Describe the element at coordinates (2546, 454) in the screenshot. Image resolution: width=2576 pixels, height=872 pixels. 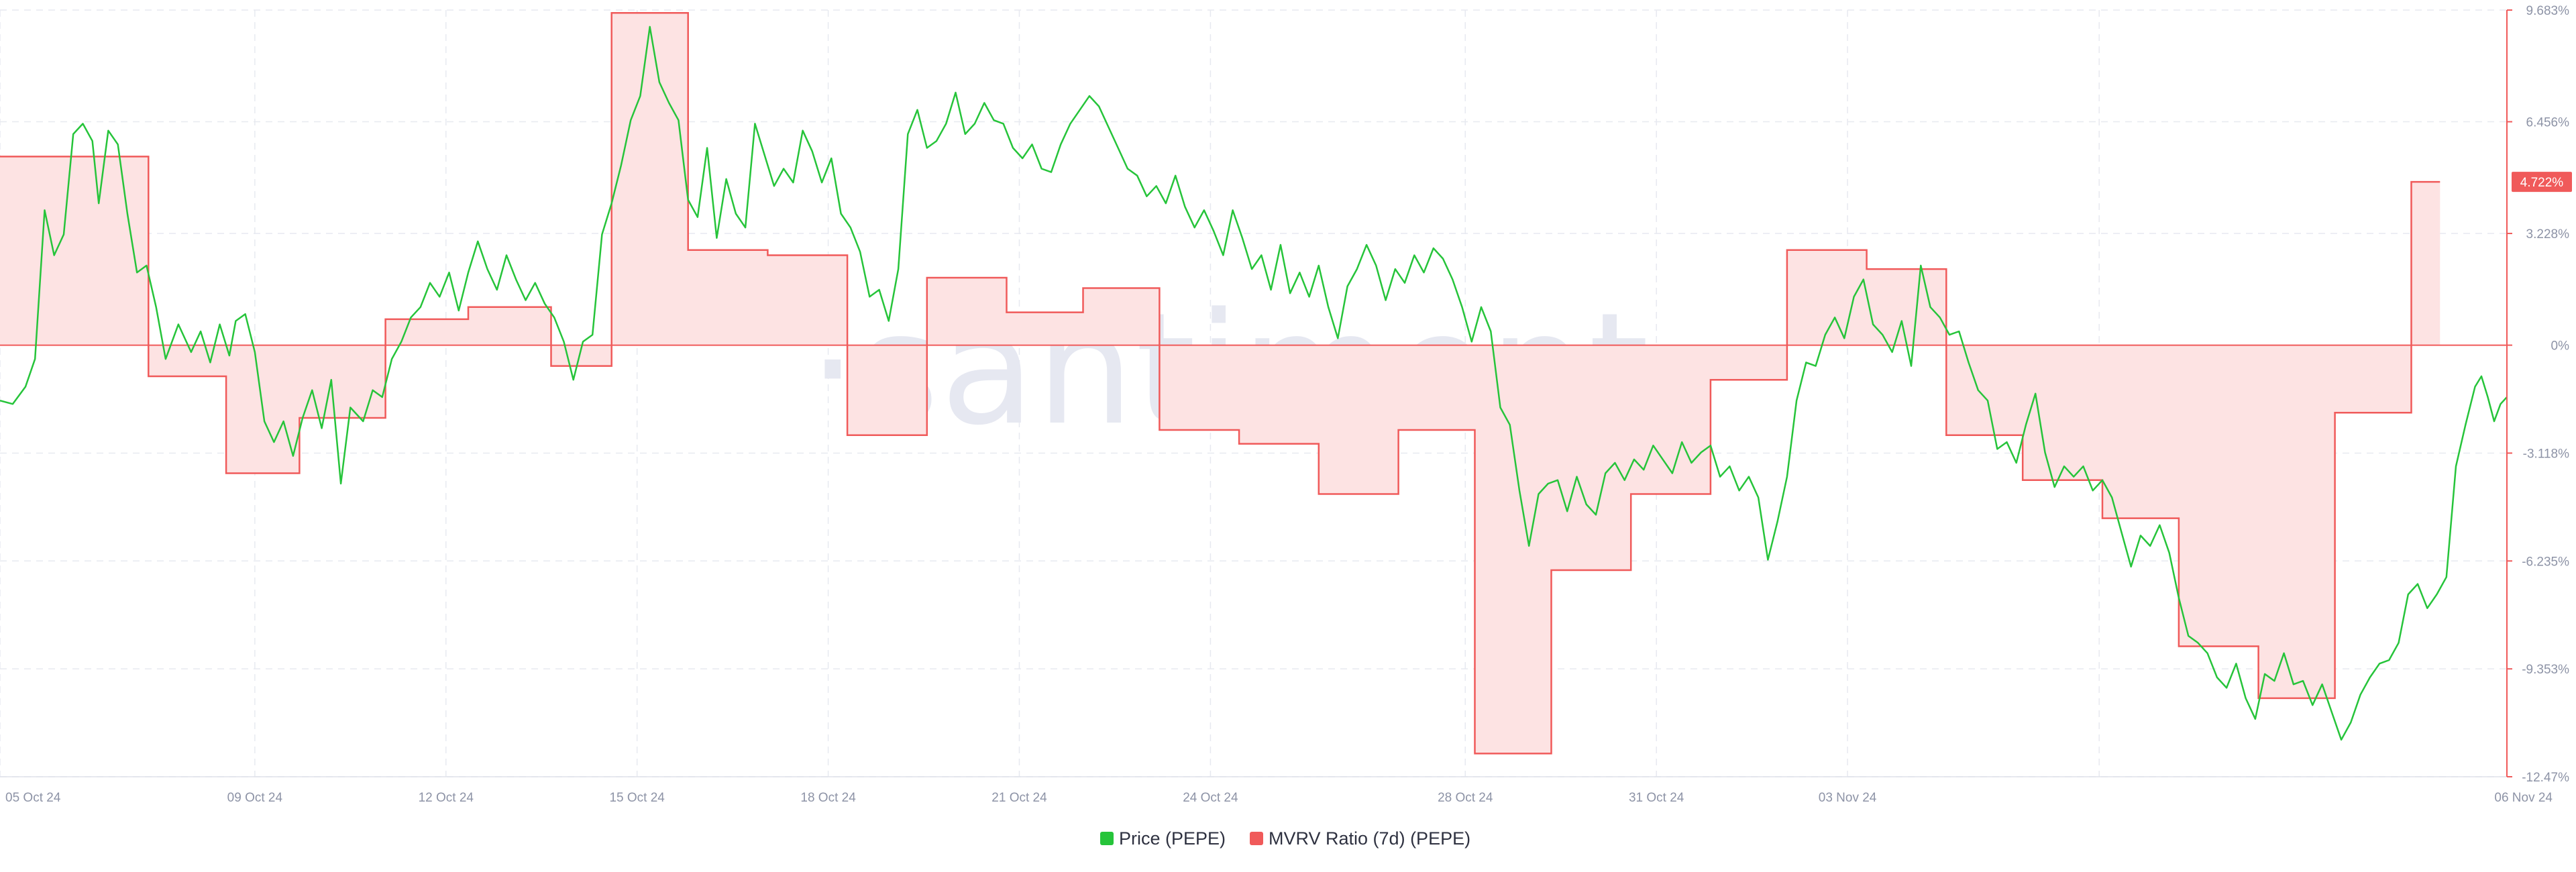
I see `y-tick-label-4: -3.118%` at that location.